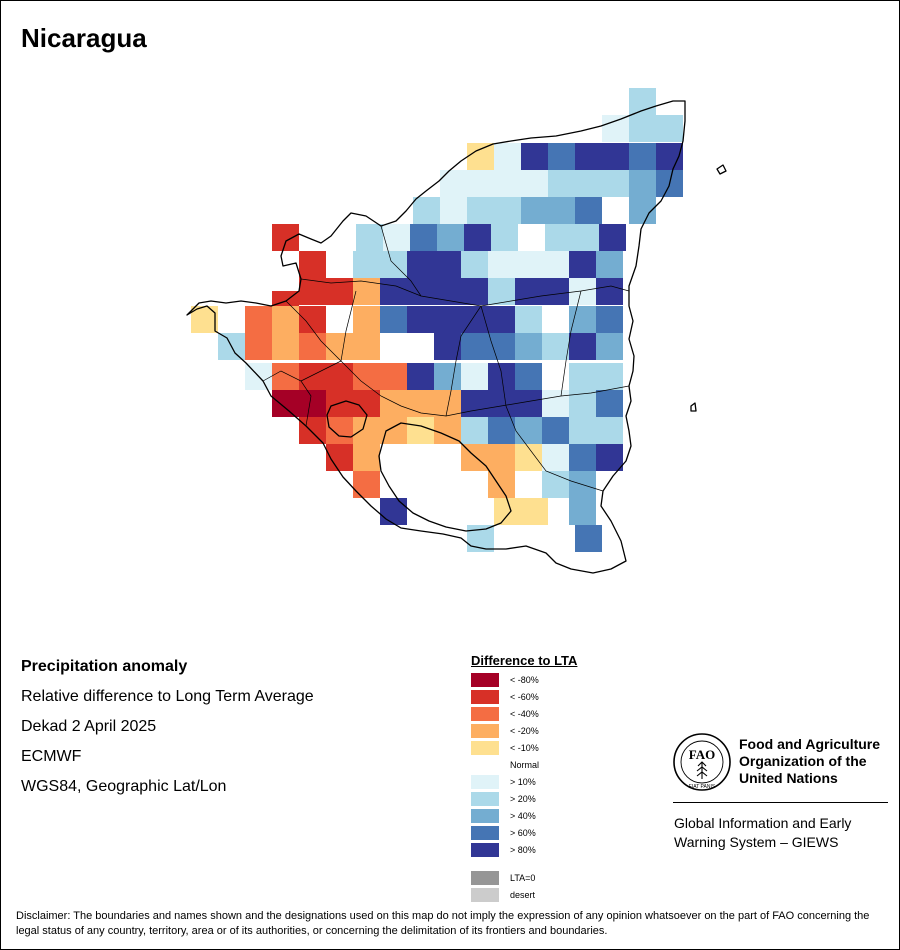 The width and height of the screenshot is (900, 950). Describe the element at coordinates (524, 697) in the screenshot. I see `legend-label: < -60%` at that location.